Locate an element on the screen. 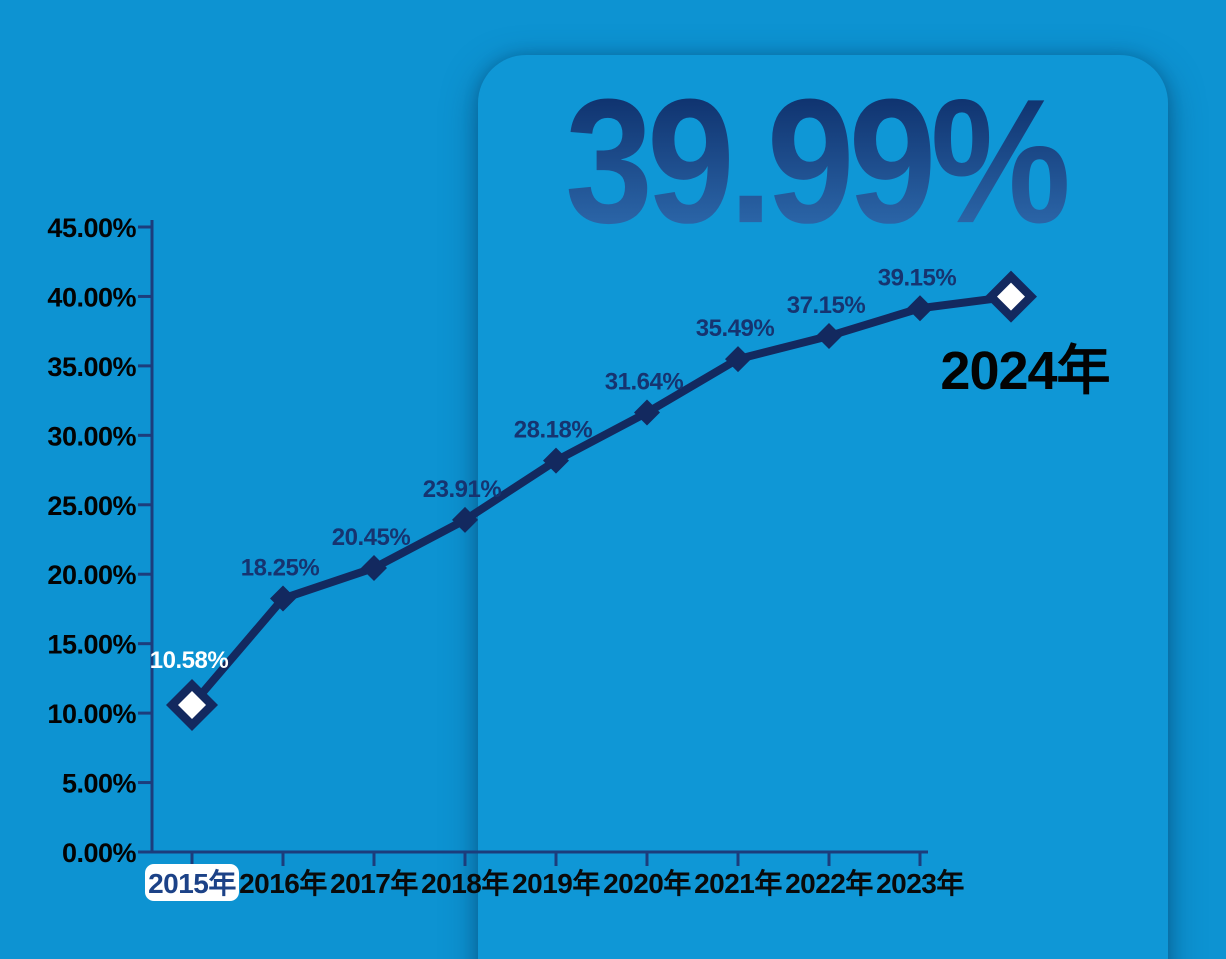 The image size is (1226, 959). y-tick-label: 40.00% is located at coordinates (91, 297).